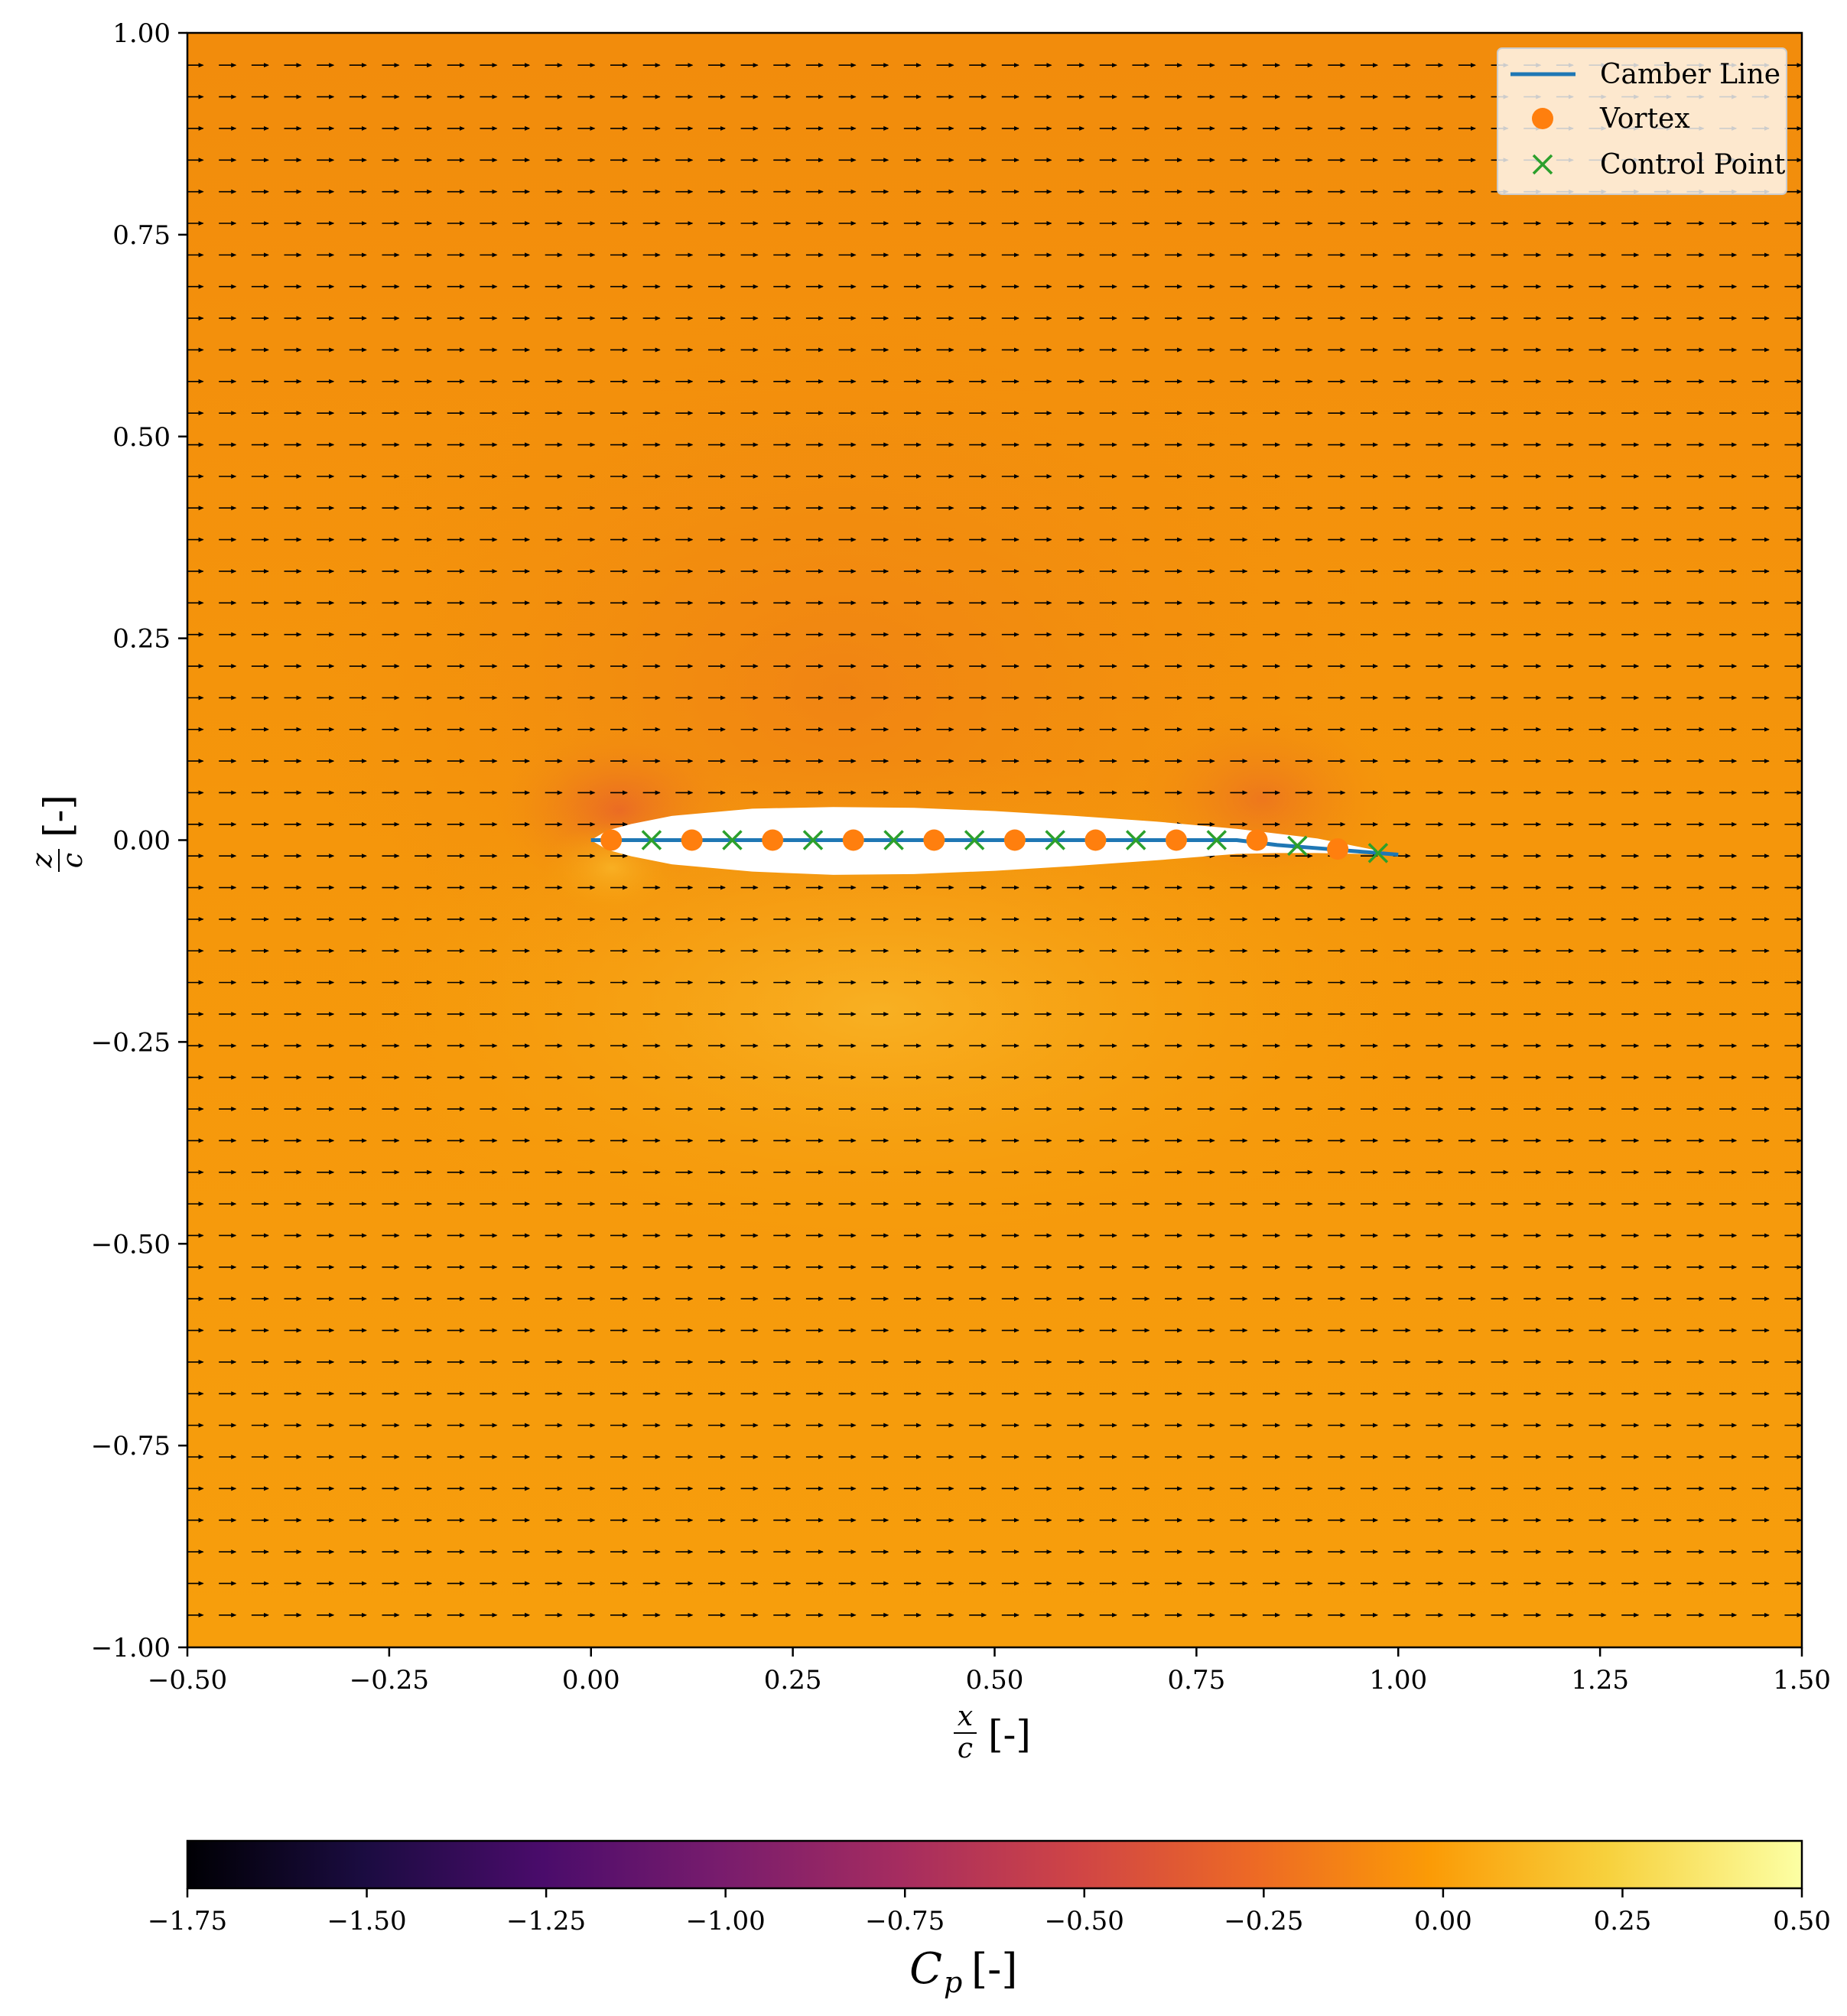  What do you see at coordinates (546, 1921) in the screenshot?
I see `colorbar-tick-label: −1.25` at bounding box center [546, 1921].